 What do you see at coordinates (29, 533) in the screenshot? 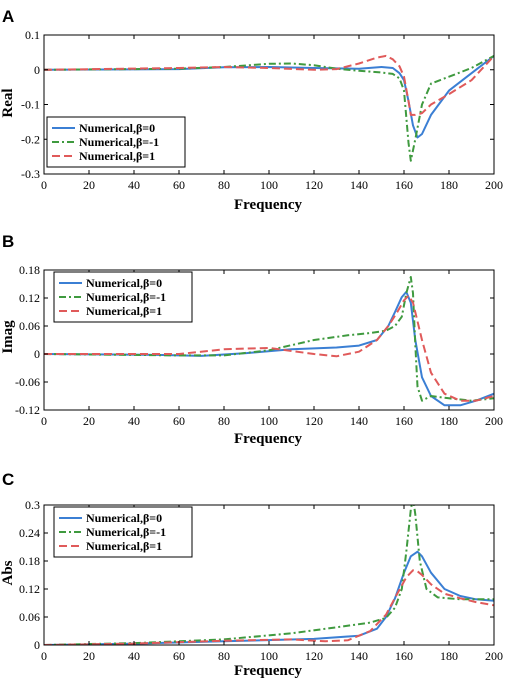
I see `panel-c-ytick-label: 0.24` at bounding box center [29, 533].